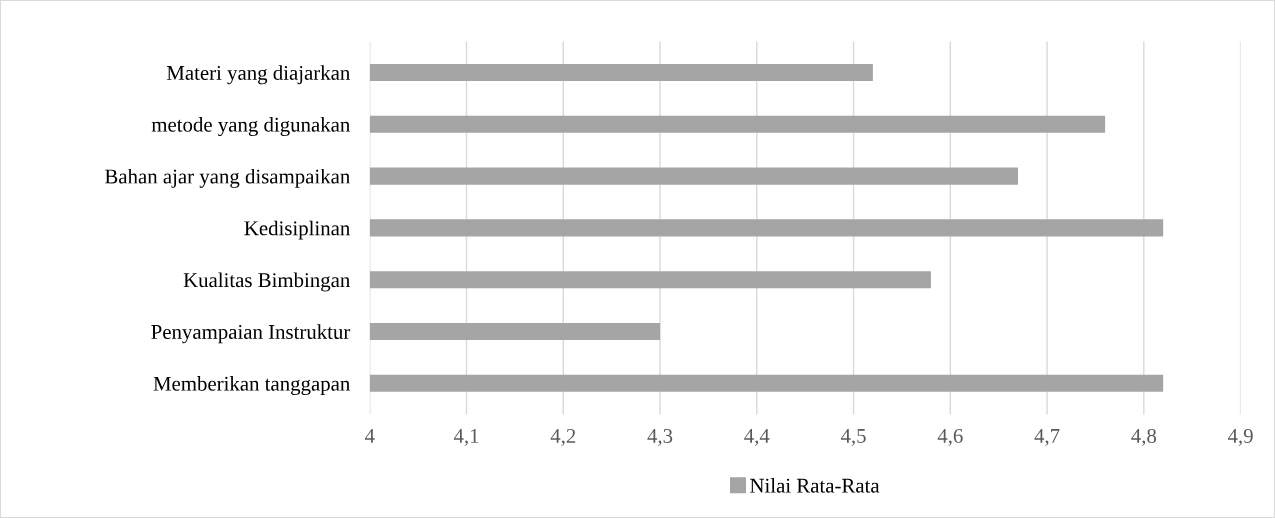 The height and width of the screenshot is (518, 1275). I want to click on y-tick-label: Memberikan tanggapan, so click(251, 386).